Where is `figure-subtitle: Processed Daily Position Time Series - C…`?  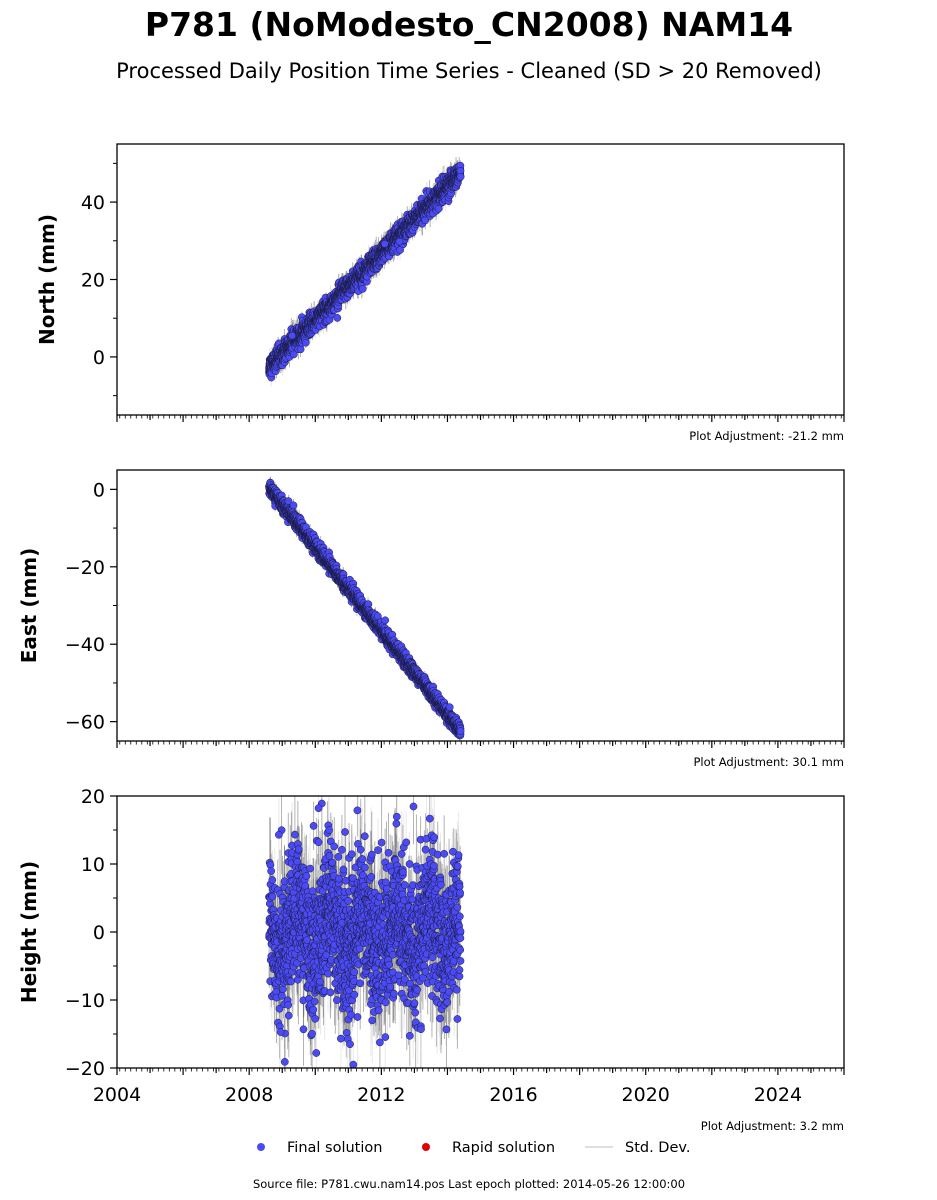 figure-subtitle: Processed Daily Position Time Series - C… is located at coordinates (469, 71).